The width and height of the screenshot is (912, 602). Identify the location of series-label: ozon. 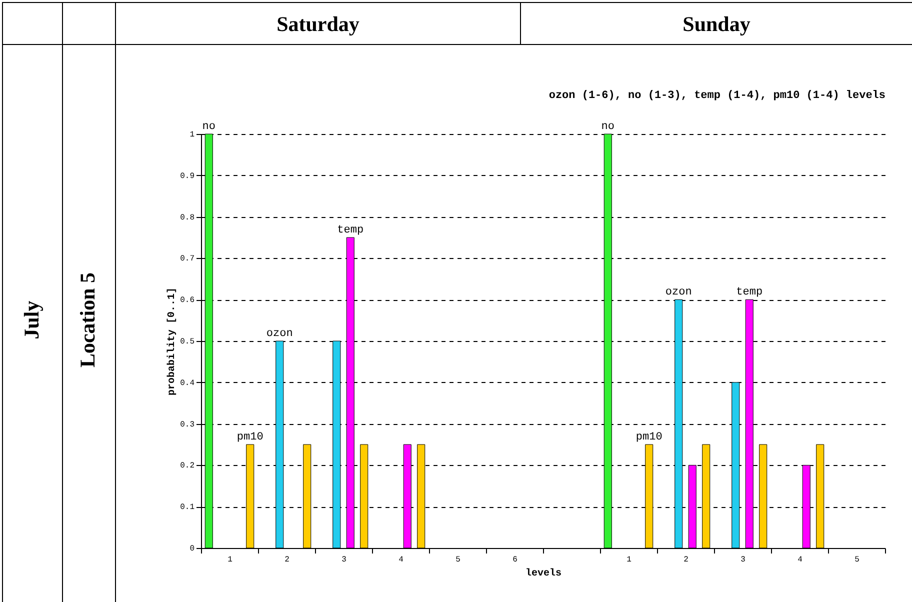
(279, 334).